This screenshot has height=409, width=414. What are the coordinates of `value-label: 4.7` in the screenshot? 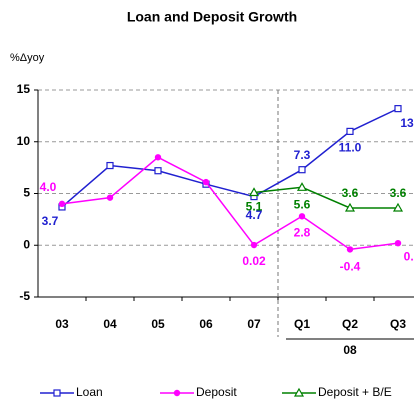 It's located at (254, 215).